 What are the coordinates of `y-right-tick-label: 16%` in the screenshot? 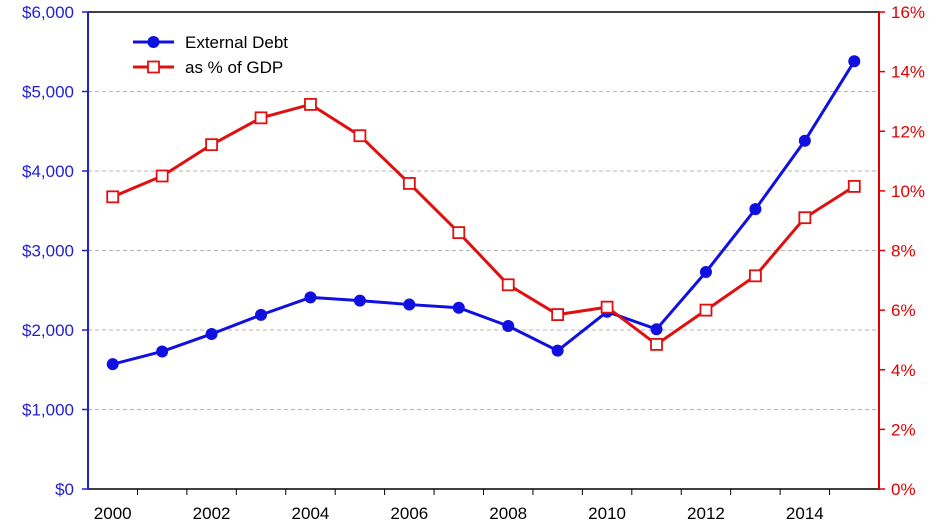 It's located at (908, 12).